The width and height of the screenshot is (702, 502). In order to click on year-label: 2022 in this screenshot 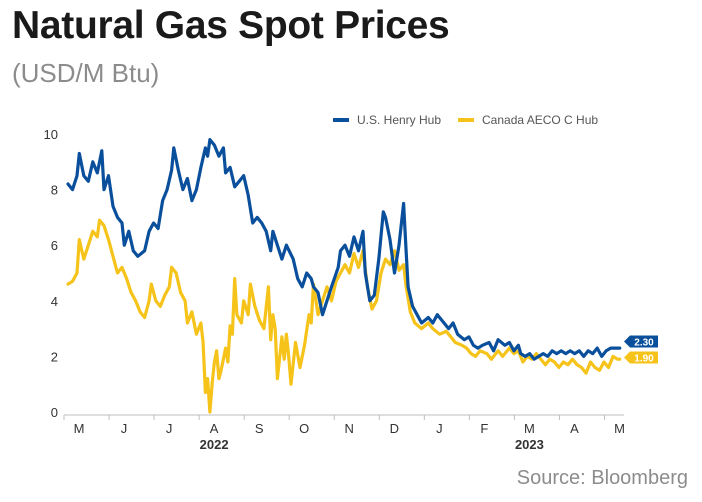, I will do `click(214, 444)`.